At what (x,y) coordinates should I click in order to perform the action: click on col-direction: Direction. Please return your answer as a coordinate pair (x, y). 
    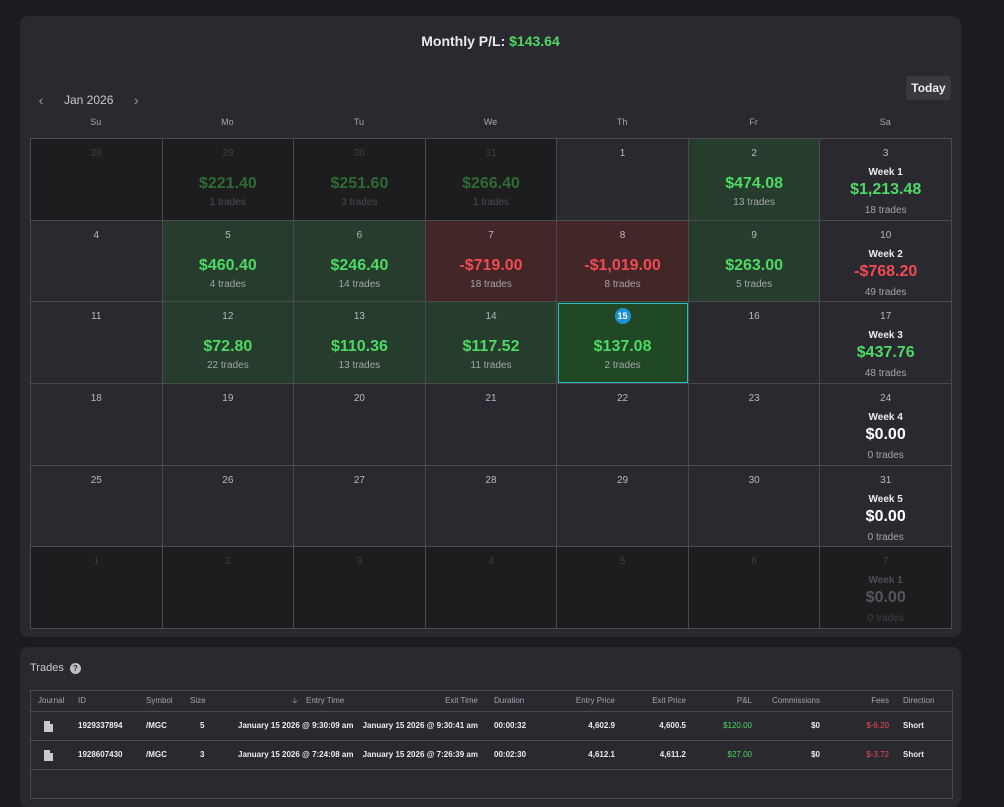
    Looking at the image, I should click on (919, 700).